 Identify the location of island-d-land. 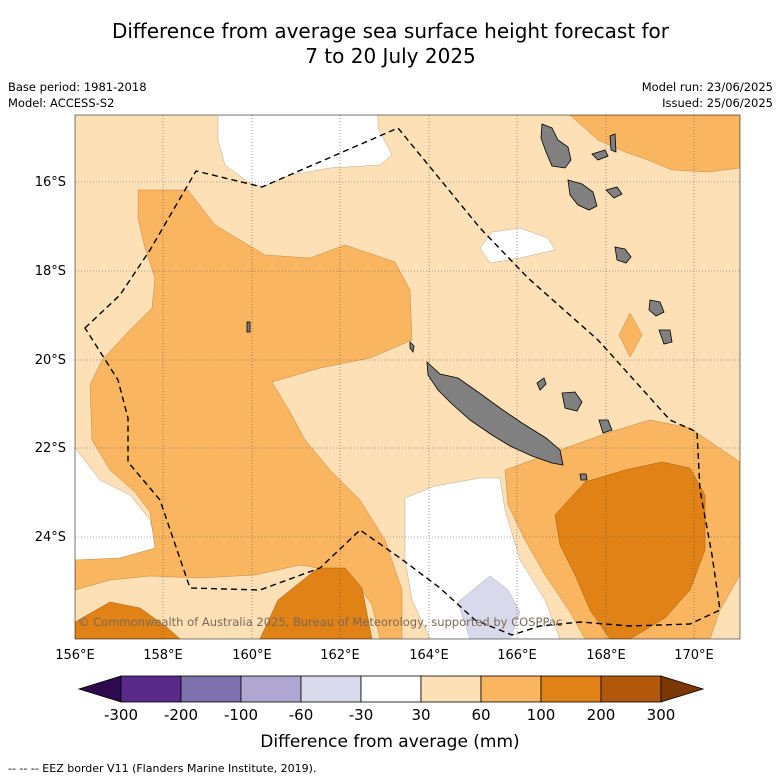
(665, 337).